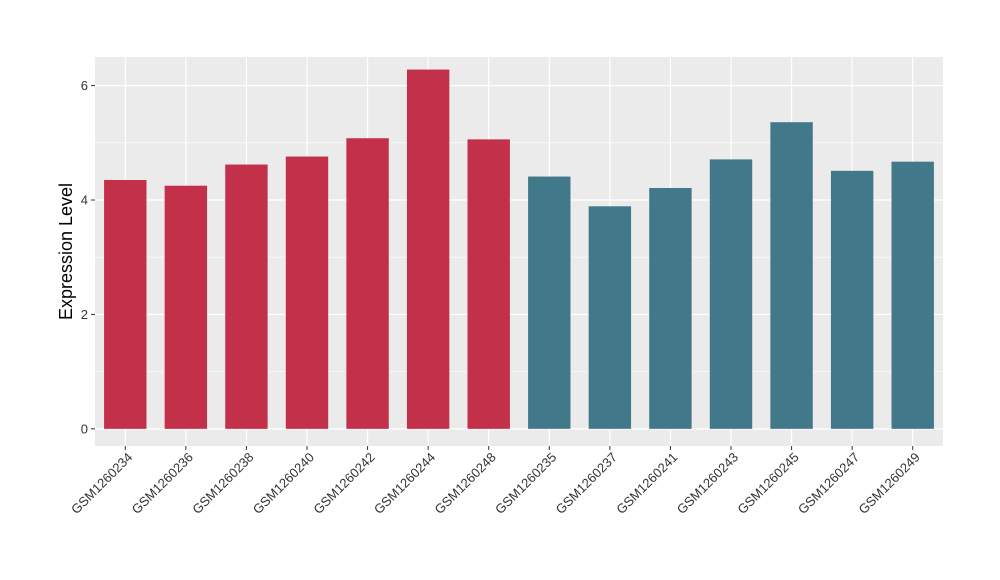  Describe the element at coordinates (84, 314) in the screenshot. I see `y-tick-label: 2` at that location.